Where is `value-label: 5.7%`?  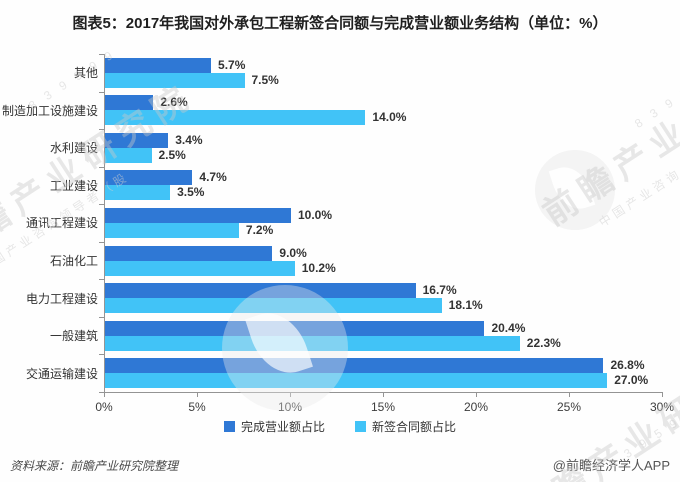
value-label: 5.7% is located at coordinates (232, 64).